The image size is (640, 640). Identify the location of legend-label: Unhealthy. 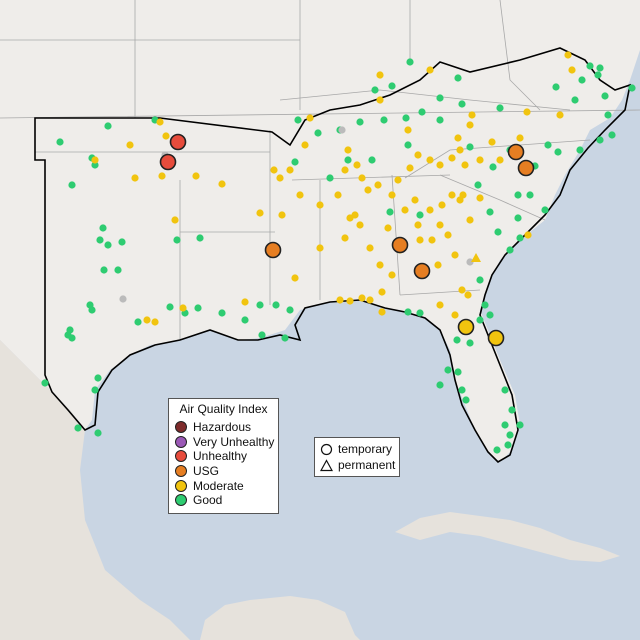
(220, 456).